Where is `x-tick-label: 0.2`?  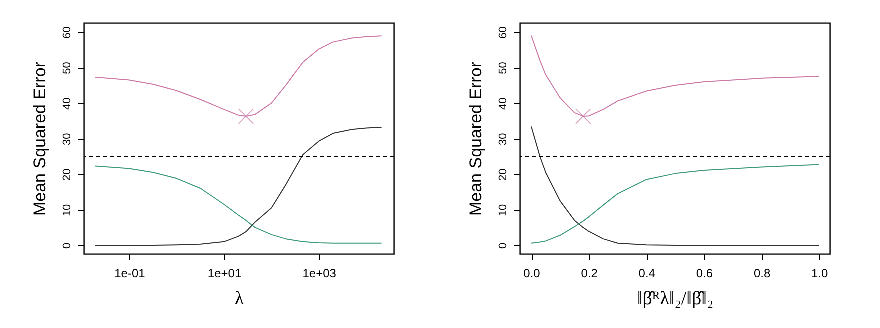
x-tick-label: 0.2 is located at coordinates (589, 273).